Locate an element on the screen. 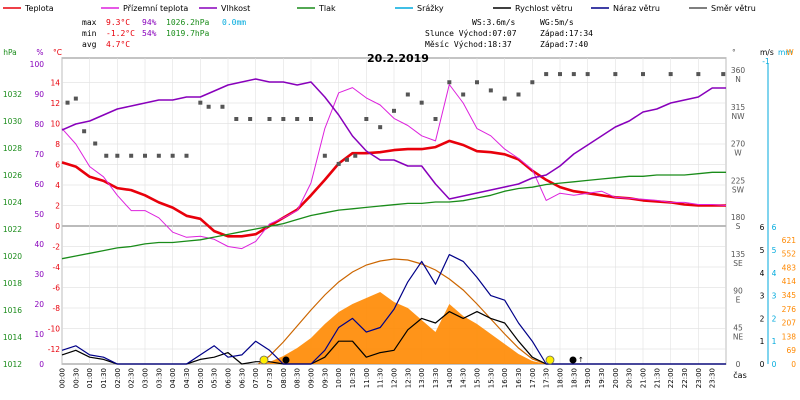  axis-title-solar: W is located at coordinates (790, 52).